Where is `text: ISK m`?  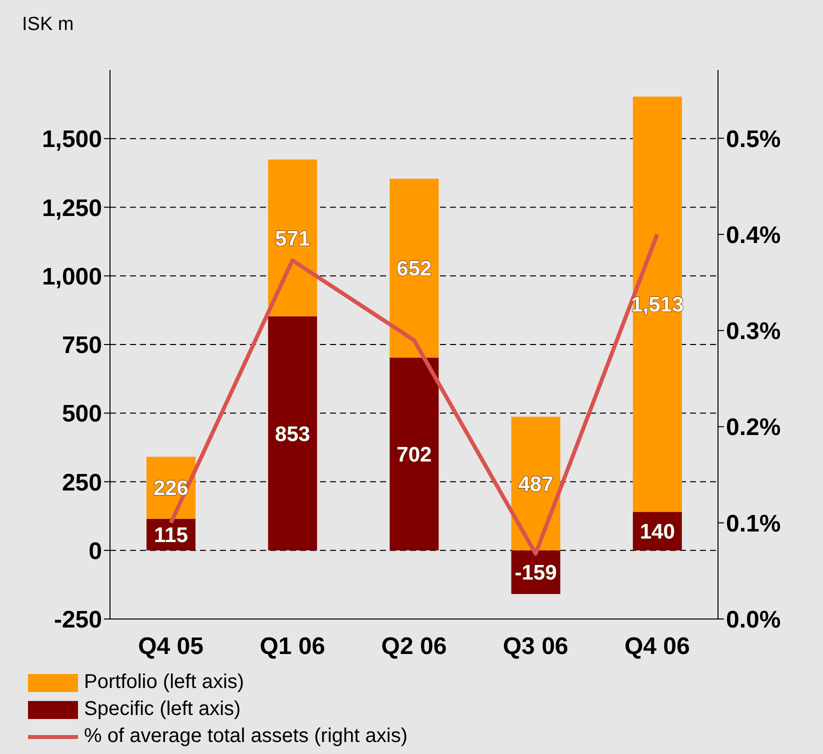 text: ISK m is located at coordinates (48, 25).